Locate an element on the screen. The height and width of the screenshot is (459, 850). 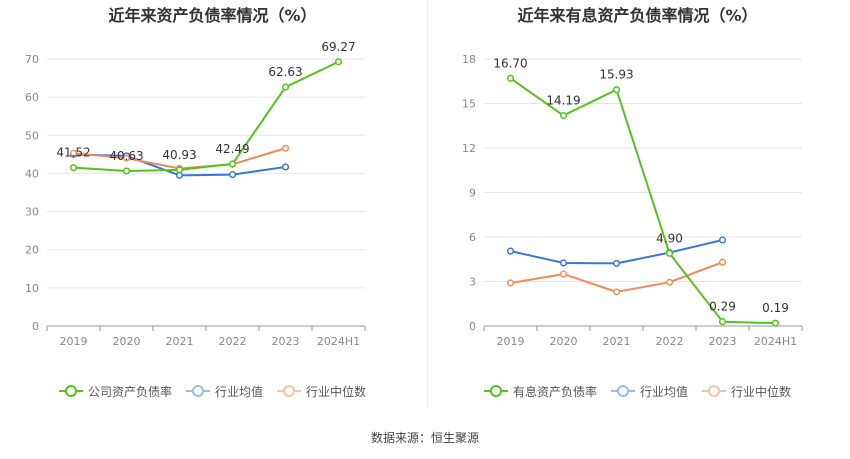
data-label: 40.93 is located at coordinates (179, 155).